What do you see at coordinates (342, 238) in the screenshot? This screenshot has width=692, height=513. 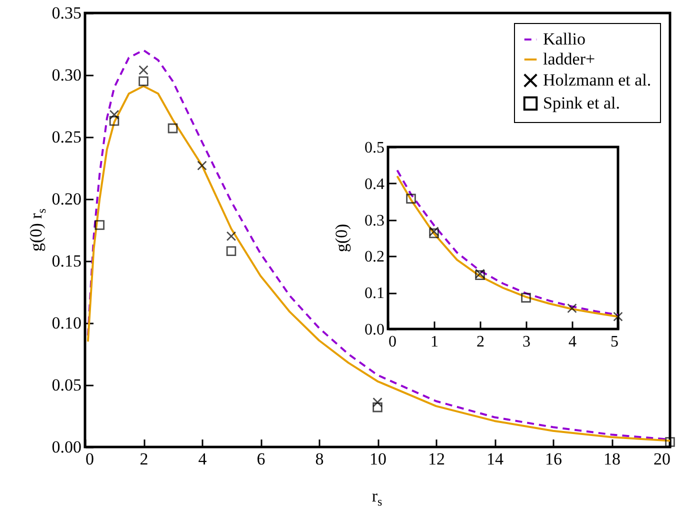 I see `y-axis-title: g(0)` at bounding box center [342, 238].